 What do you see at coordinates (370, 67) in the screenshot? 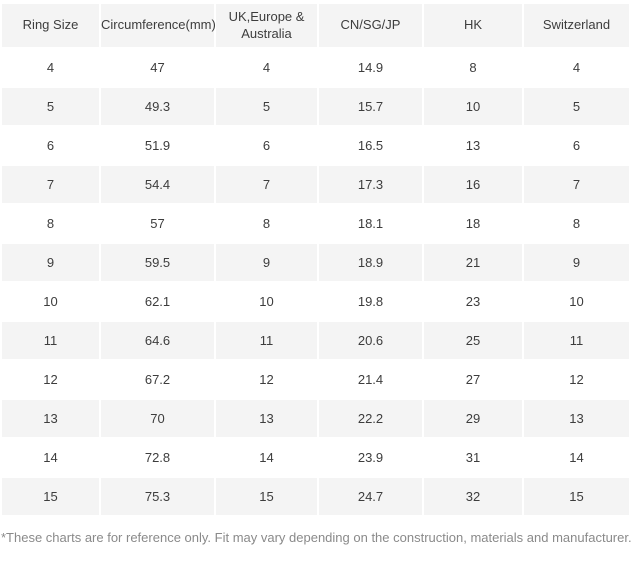
I see `table-cell: 14.9` at bounding box center [370, 67].